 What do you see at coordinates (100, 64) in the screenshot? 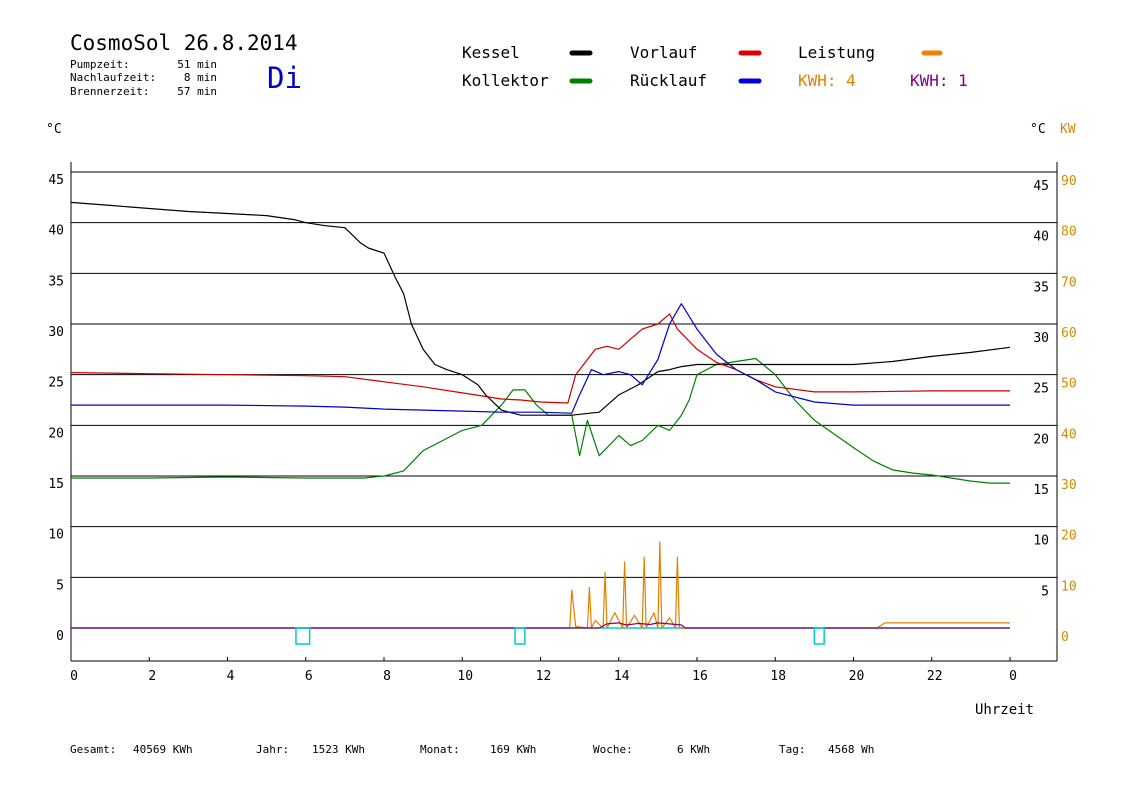
I see `stat-pumpzeit-label: Pumpzeit:` at bounding box center [100, 64].